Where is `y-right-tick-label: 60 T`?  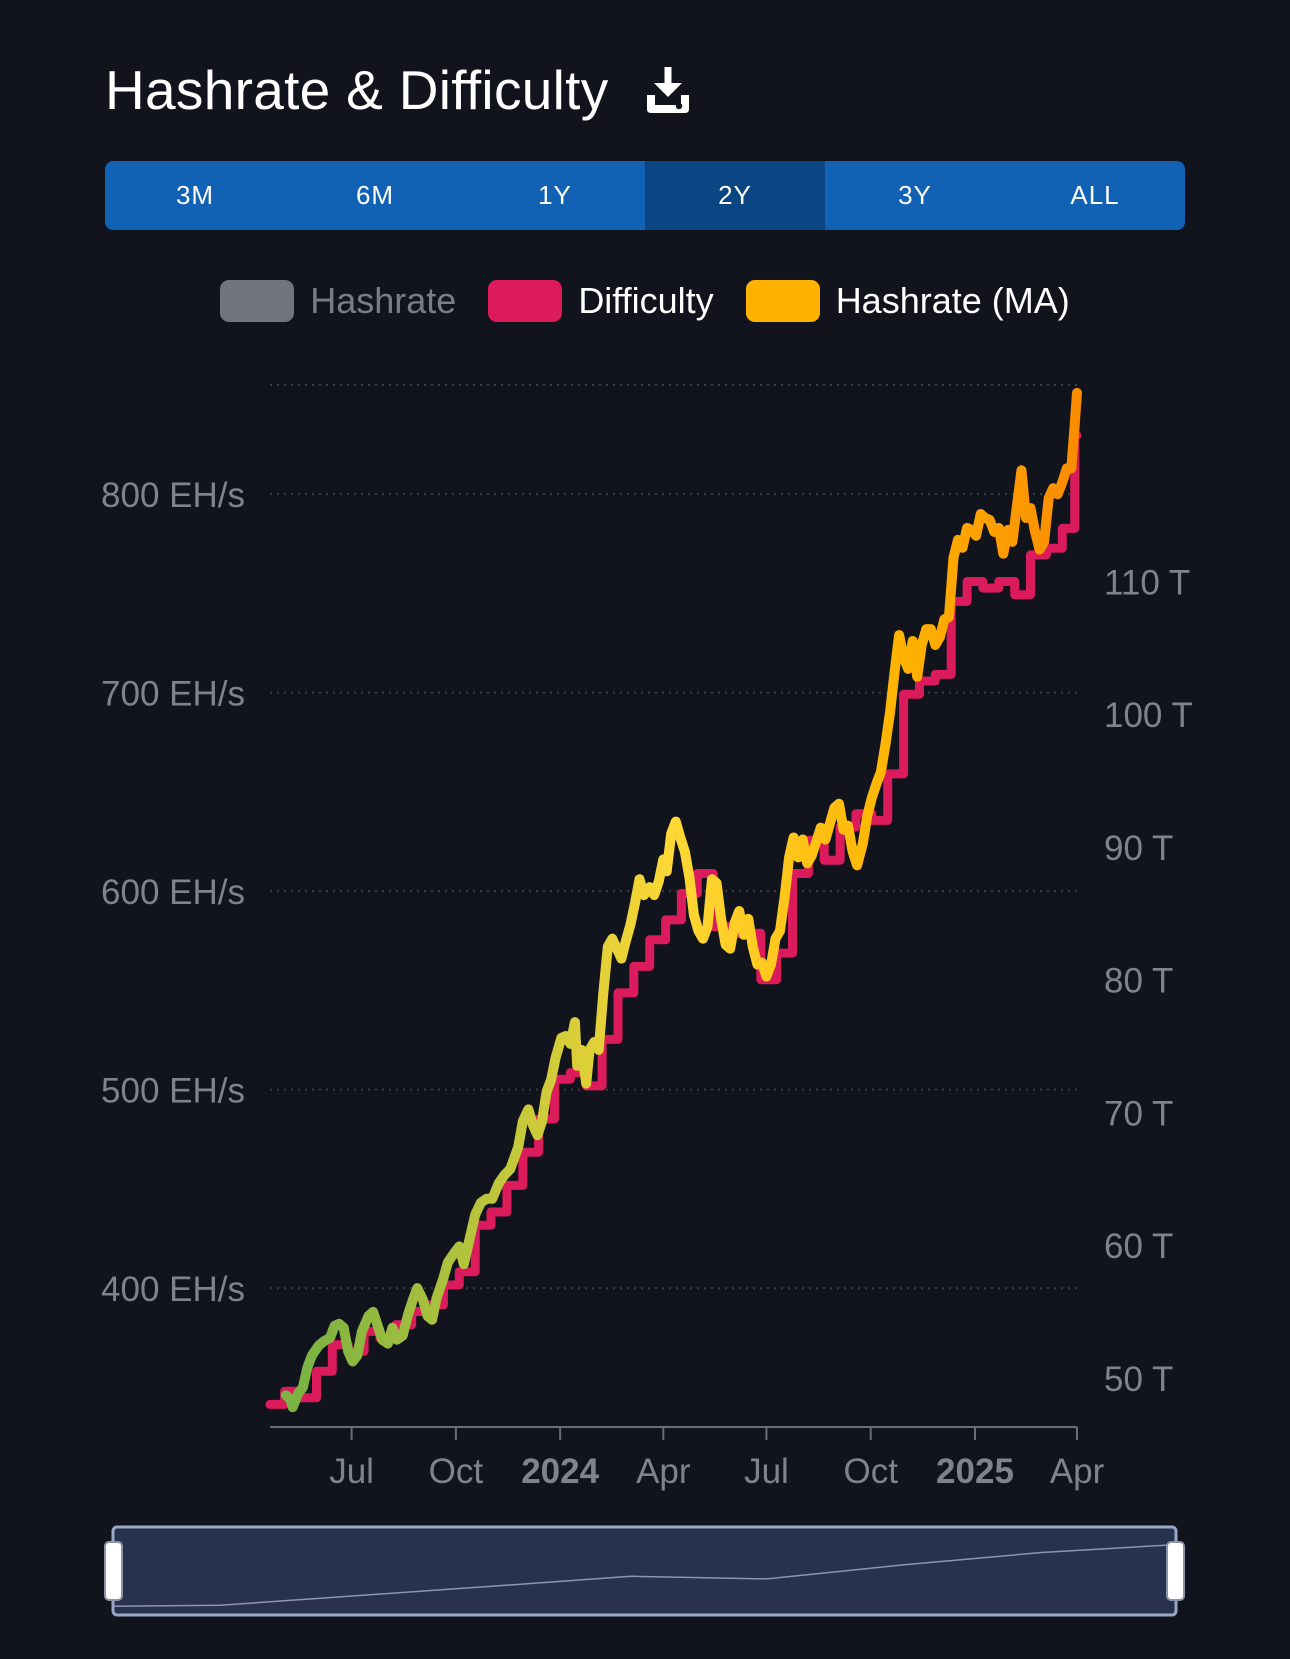
y-right-tick-label: 60 T is located at coordinates (1138, 1246).